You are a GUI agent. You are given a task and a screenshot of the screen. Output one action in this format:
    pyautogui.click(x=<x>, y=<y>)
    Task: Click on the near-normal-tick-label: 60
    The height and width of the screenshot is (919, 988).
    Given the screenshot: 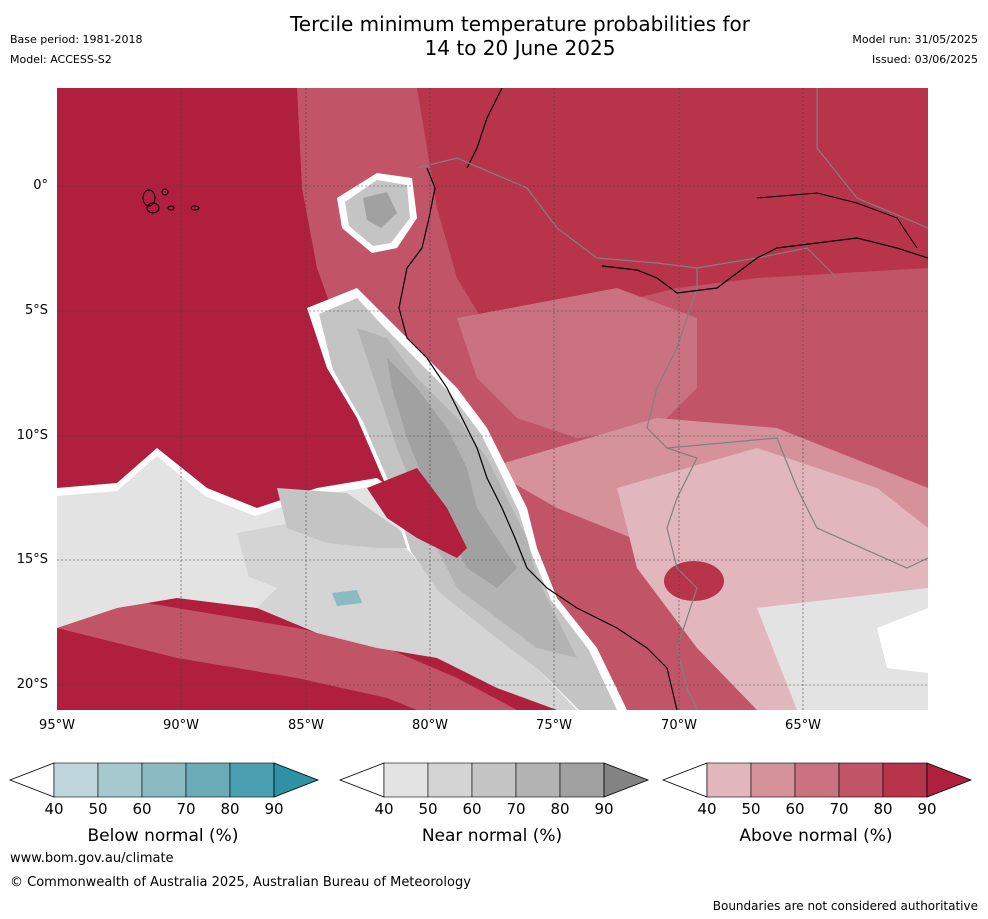 What is the action you would take?
    pyautogui.click(x=472, y=809)
    